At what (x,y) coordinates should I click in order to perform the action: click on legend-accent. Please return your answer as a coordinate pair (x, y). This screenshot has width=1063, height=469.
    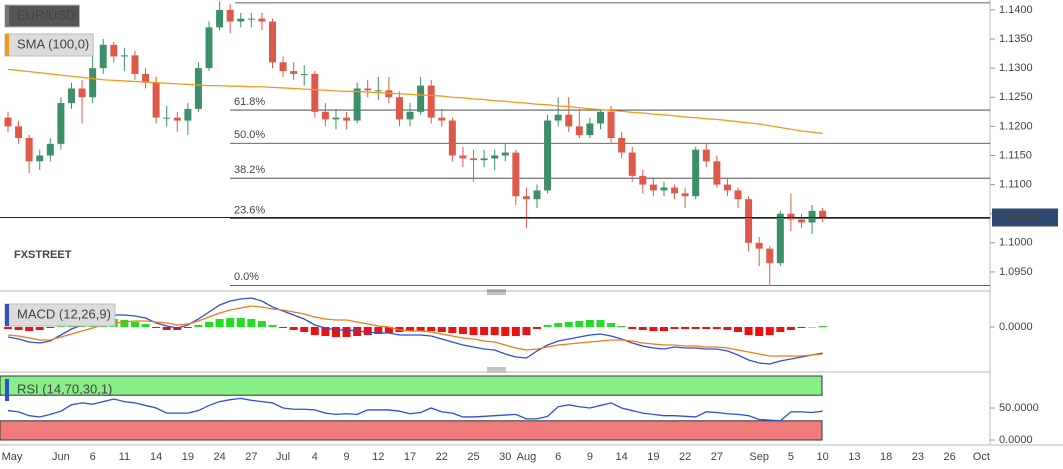
    Looking at the image, I should click on (7, 45).